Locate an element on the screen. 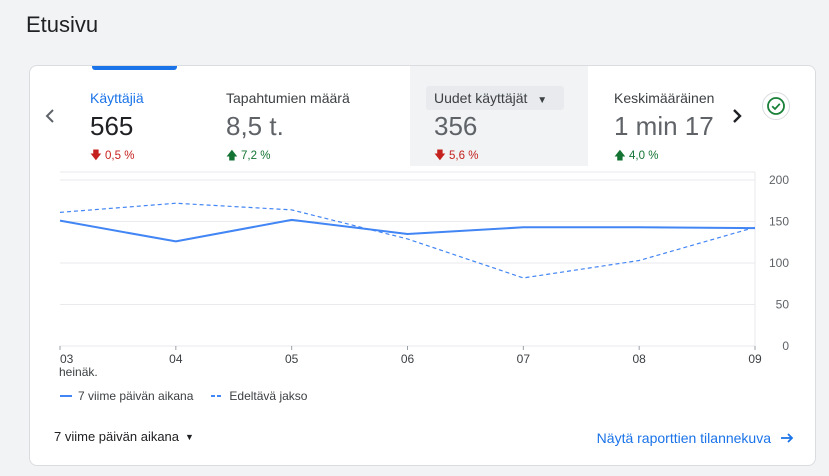 This screenshot has width=829, height=476. metric-value: 8,5 t. is located at coordinates (255, 126).